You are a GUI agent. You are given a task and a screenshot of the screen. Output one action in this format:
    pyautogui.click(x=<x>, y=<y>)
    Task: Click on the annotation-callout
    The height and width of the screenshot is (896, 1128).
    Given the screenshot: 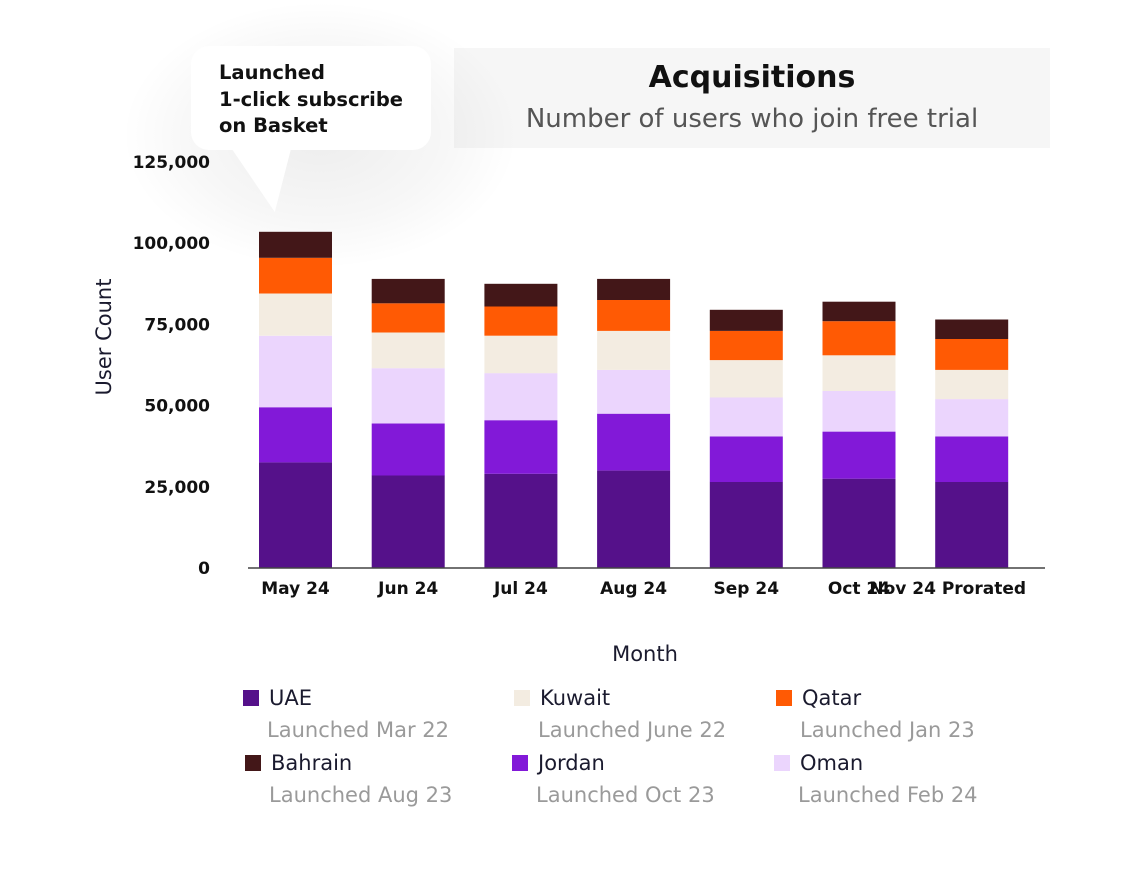 What is the action you would take?
    pyautogui.click(x=311, y=98)
    